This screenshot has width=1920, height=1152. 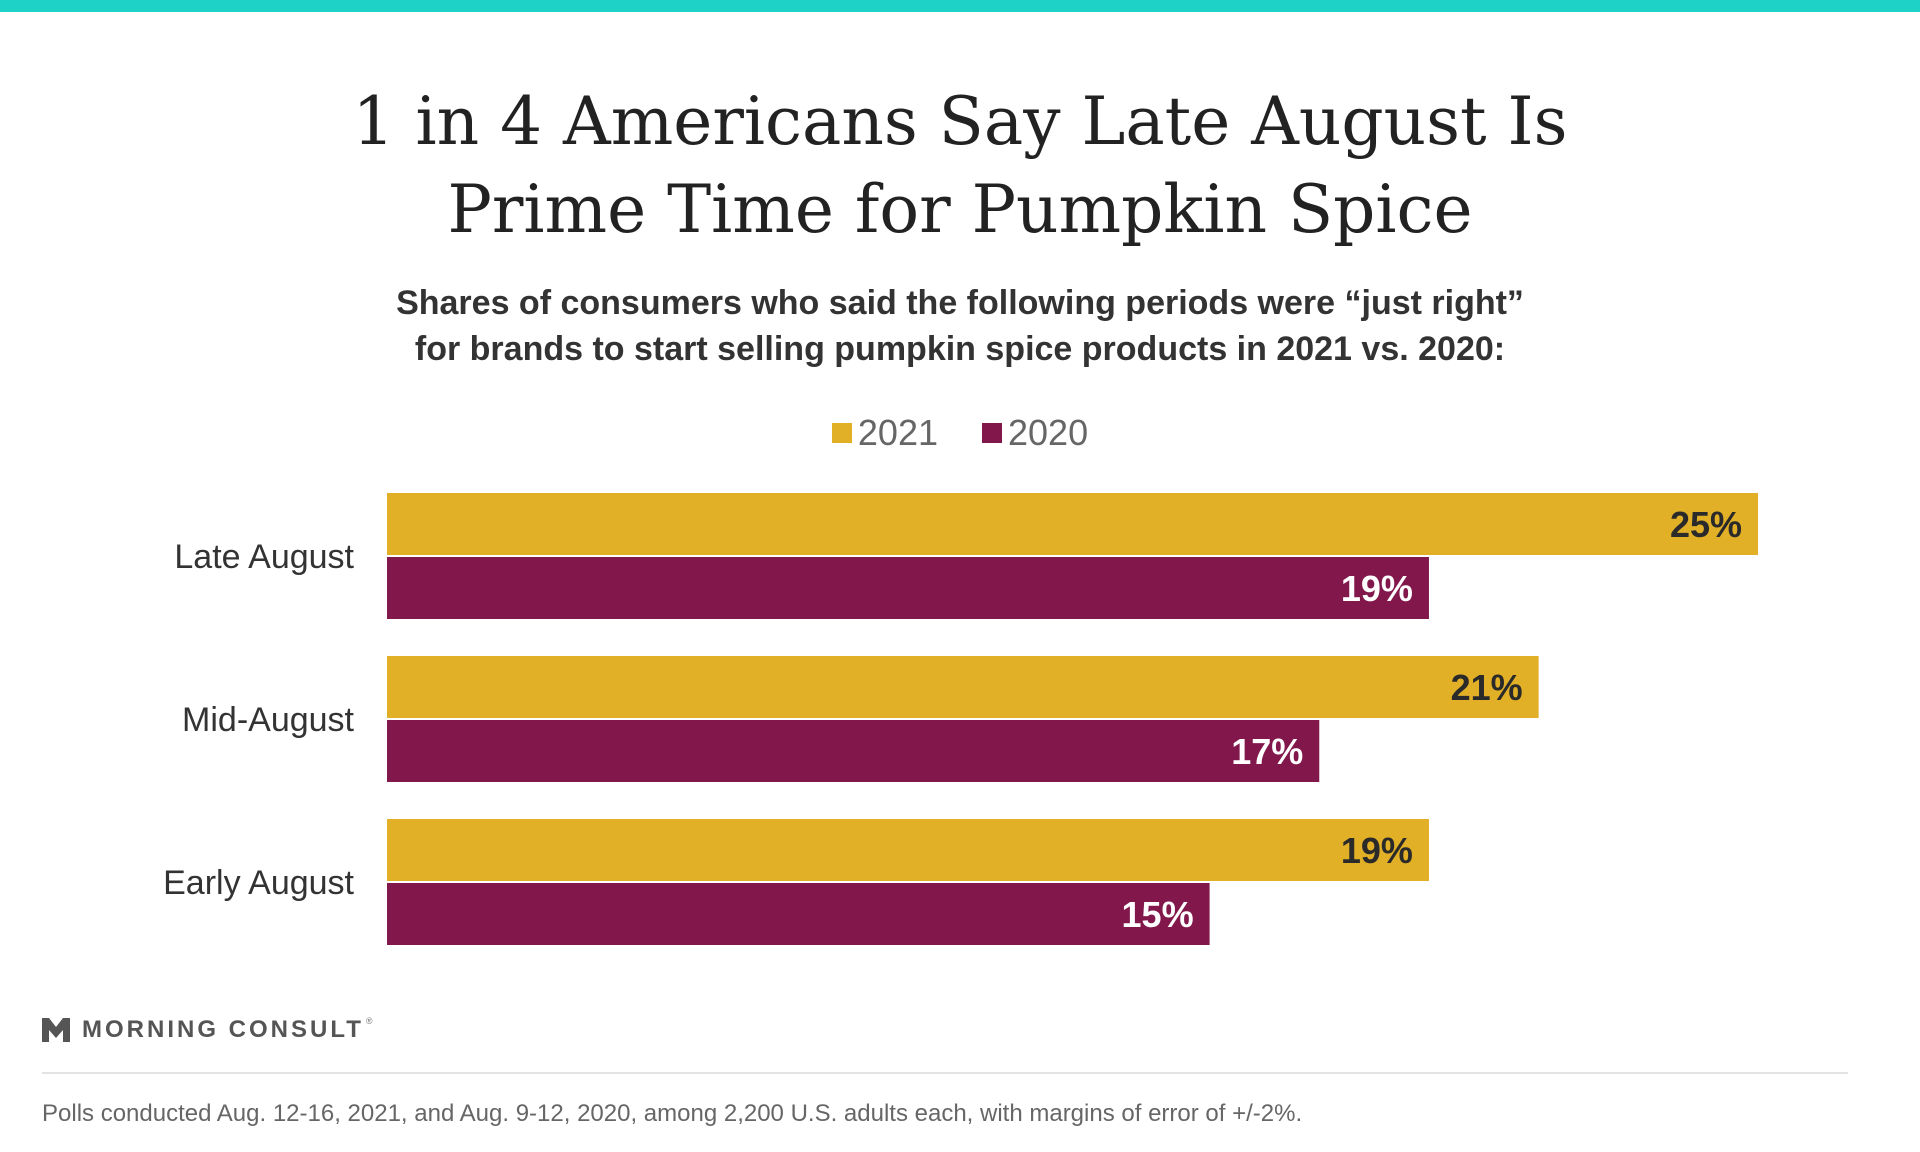 I want to click on category-label: Early August, so click(x=258, y=883).